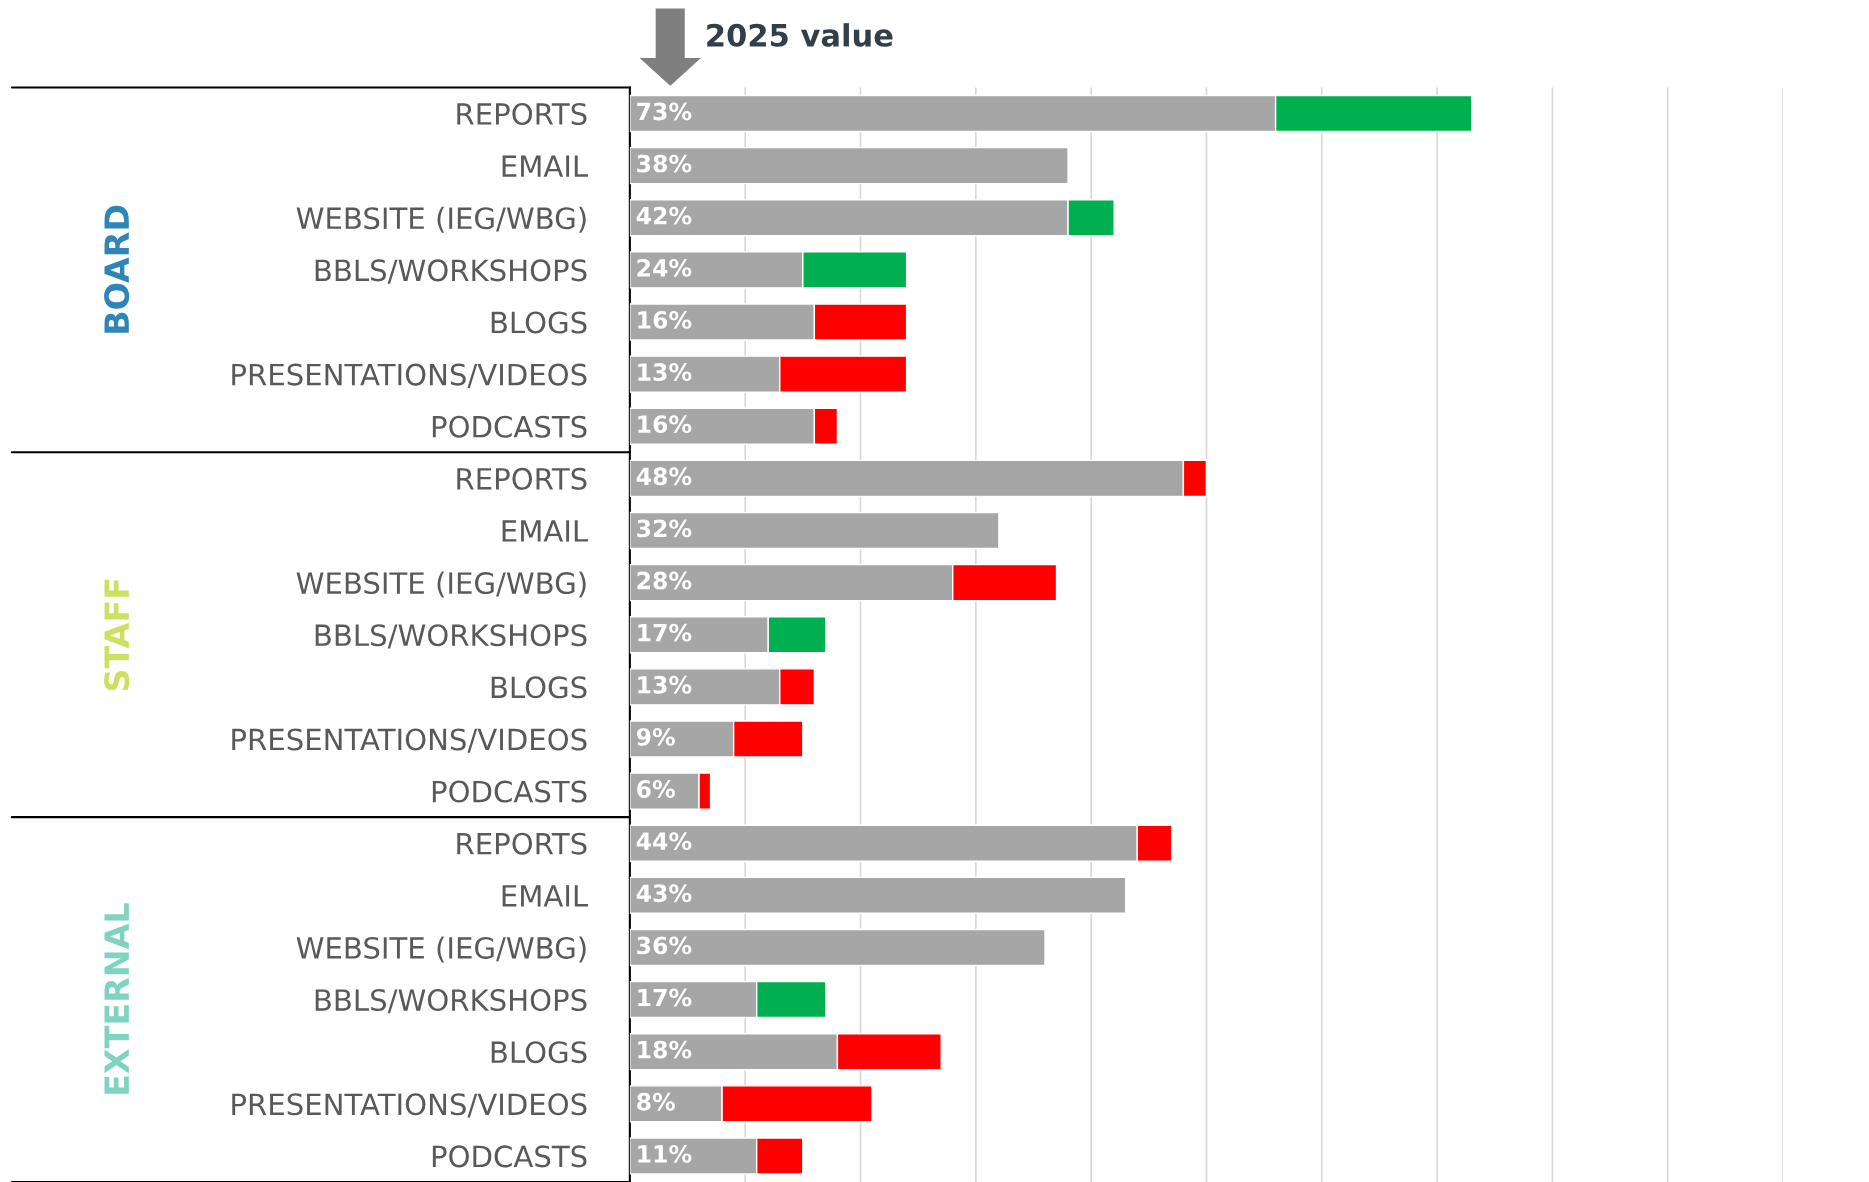 The height and width of the screenshot is (1182, 1869). What do you see at coordinates (656, 789) in the screenshot?
I see `data-label: 6%` at bounding box center [656, 789].